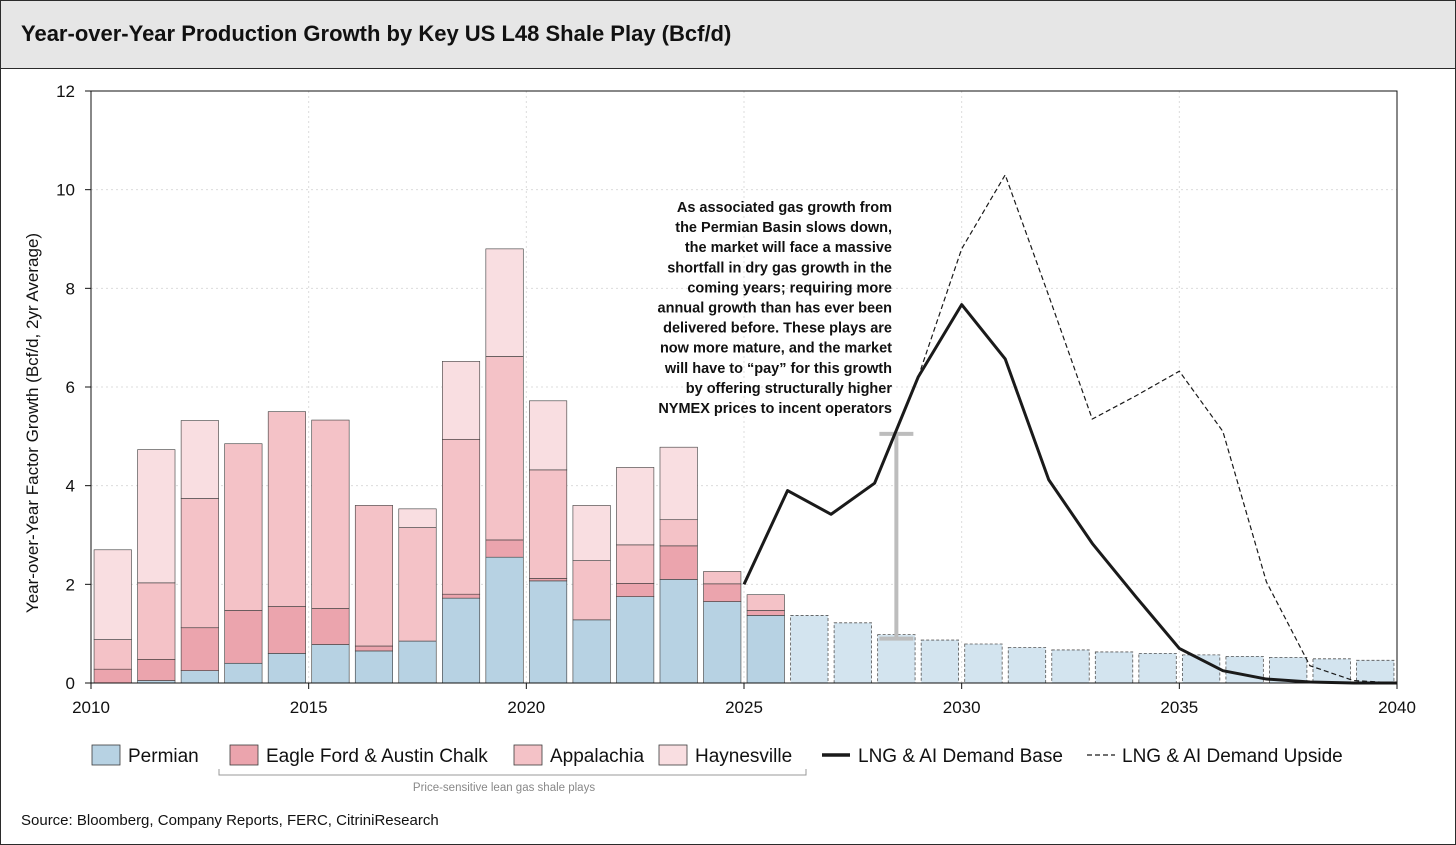 The height and width of the screenshot is (845, 1456). Describe the element at coordinates (788, 248) in the screenshot. I see `annotation-line: the market will face a massive` at that location.